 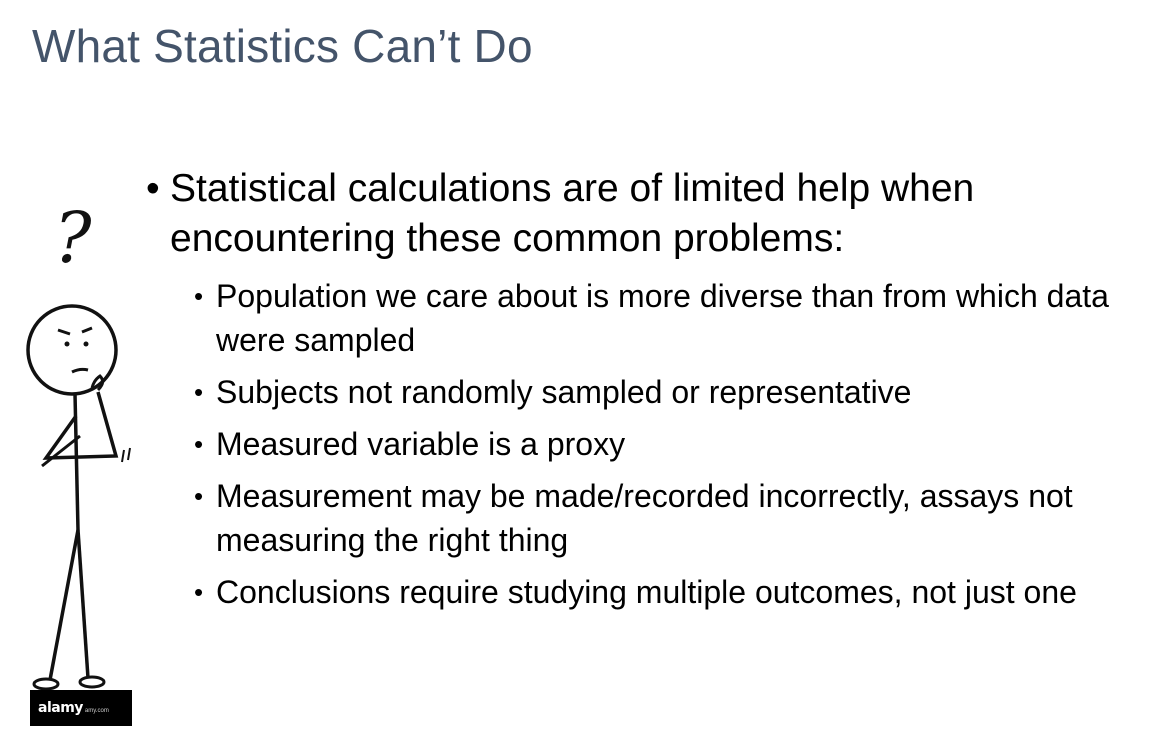 What do you see at coordinates (78, 444) in the screenshot?
I see `thinking-stick-figure-icon: ?` at bounding box center [78, 444].